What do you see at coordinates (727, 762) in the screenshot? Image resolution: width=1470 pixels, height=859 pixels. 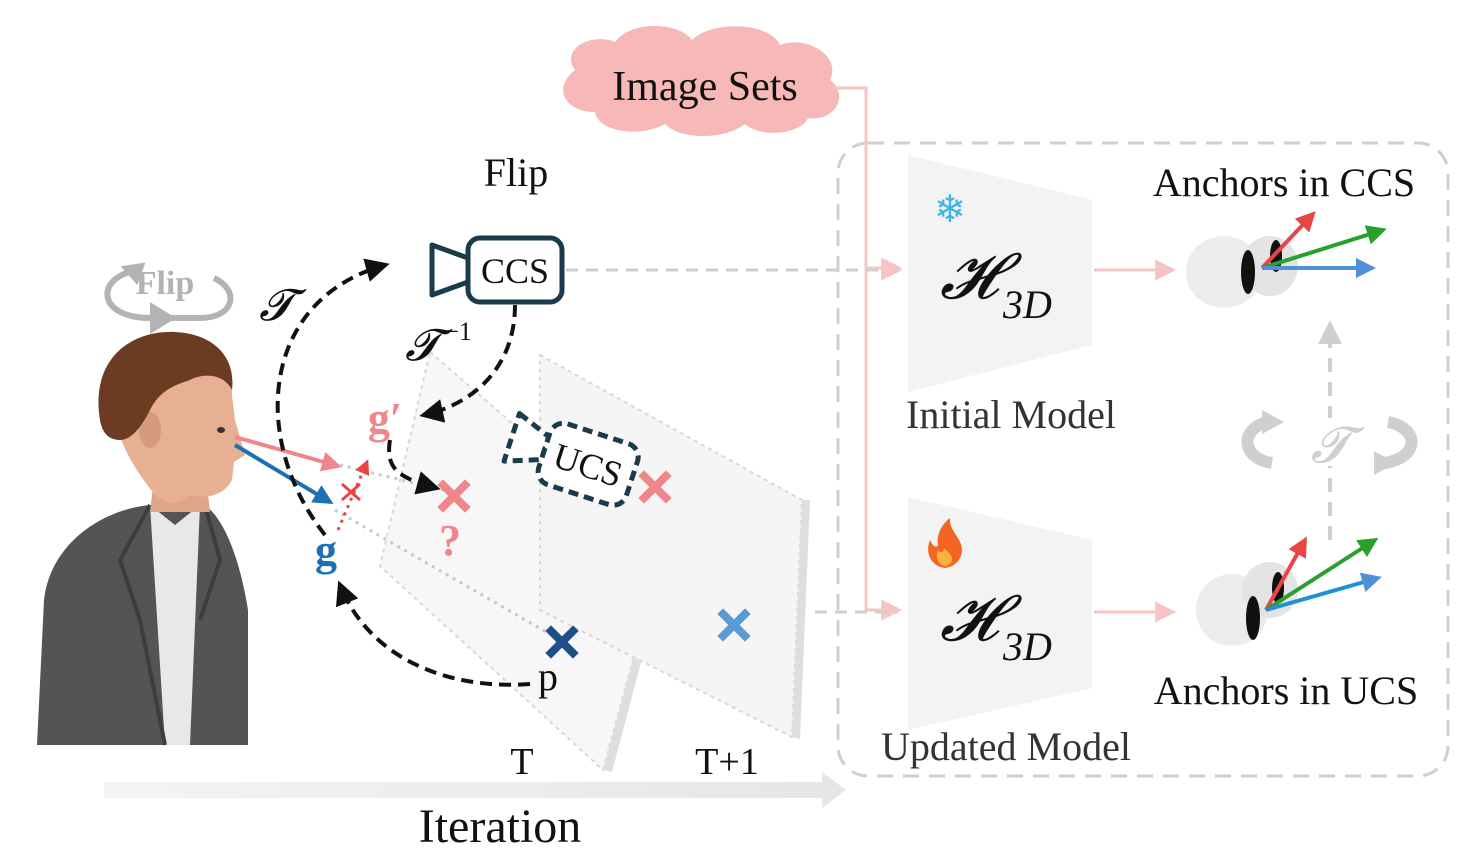 I see `frame-t1-label: T+1` at bounding box center [727, 762].